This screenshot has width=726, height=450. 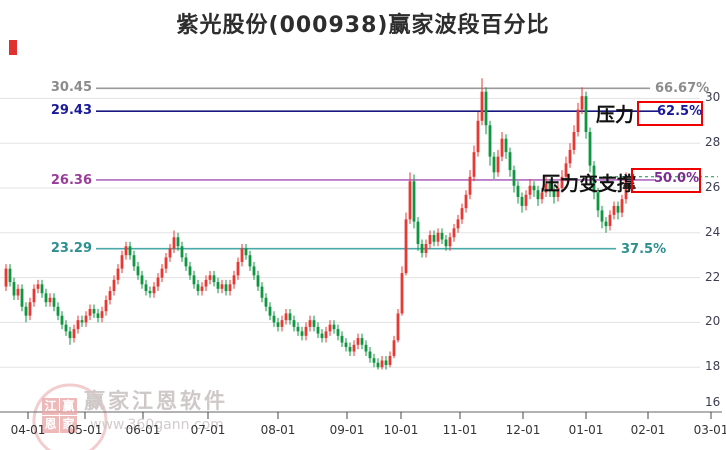 I want to click on y-tick-18: 18, so click(x=713, y=366).